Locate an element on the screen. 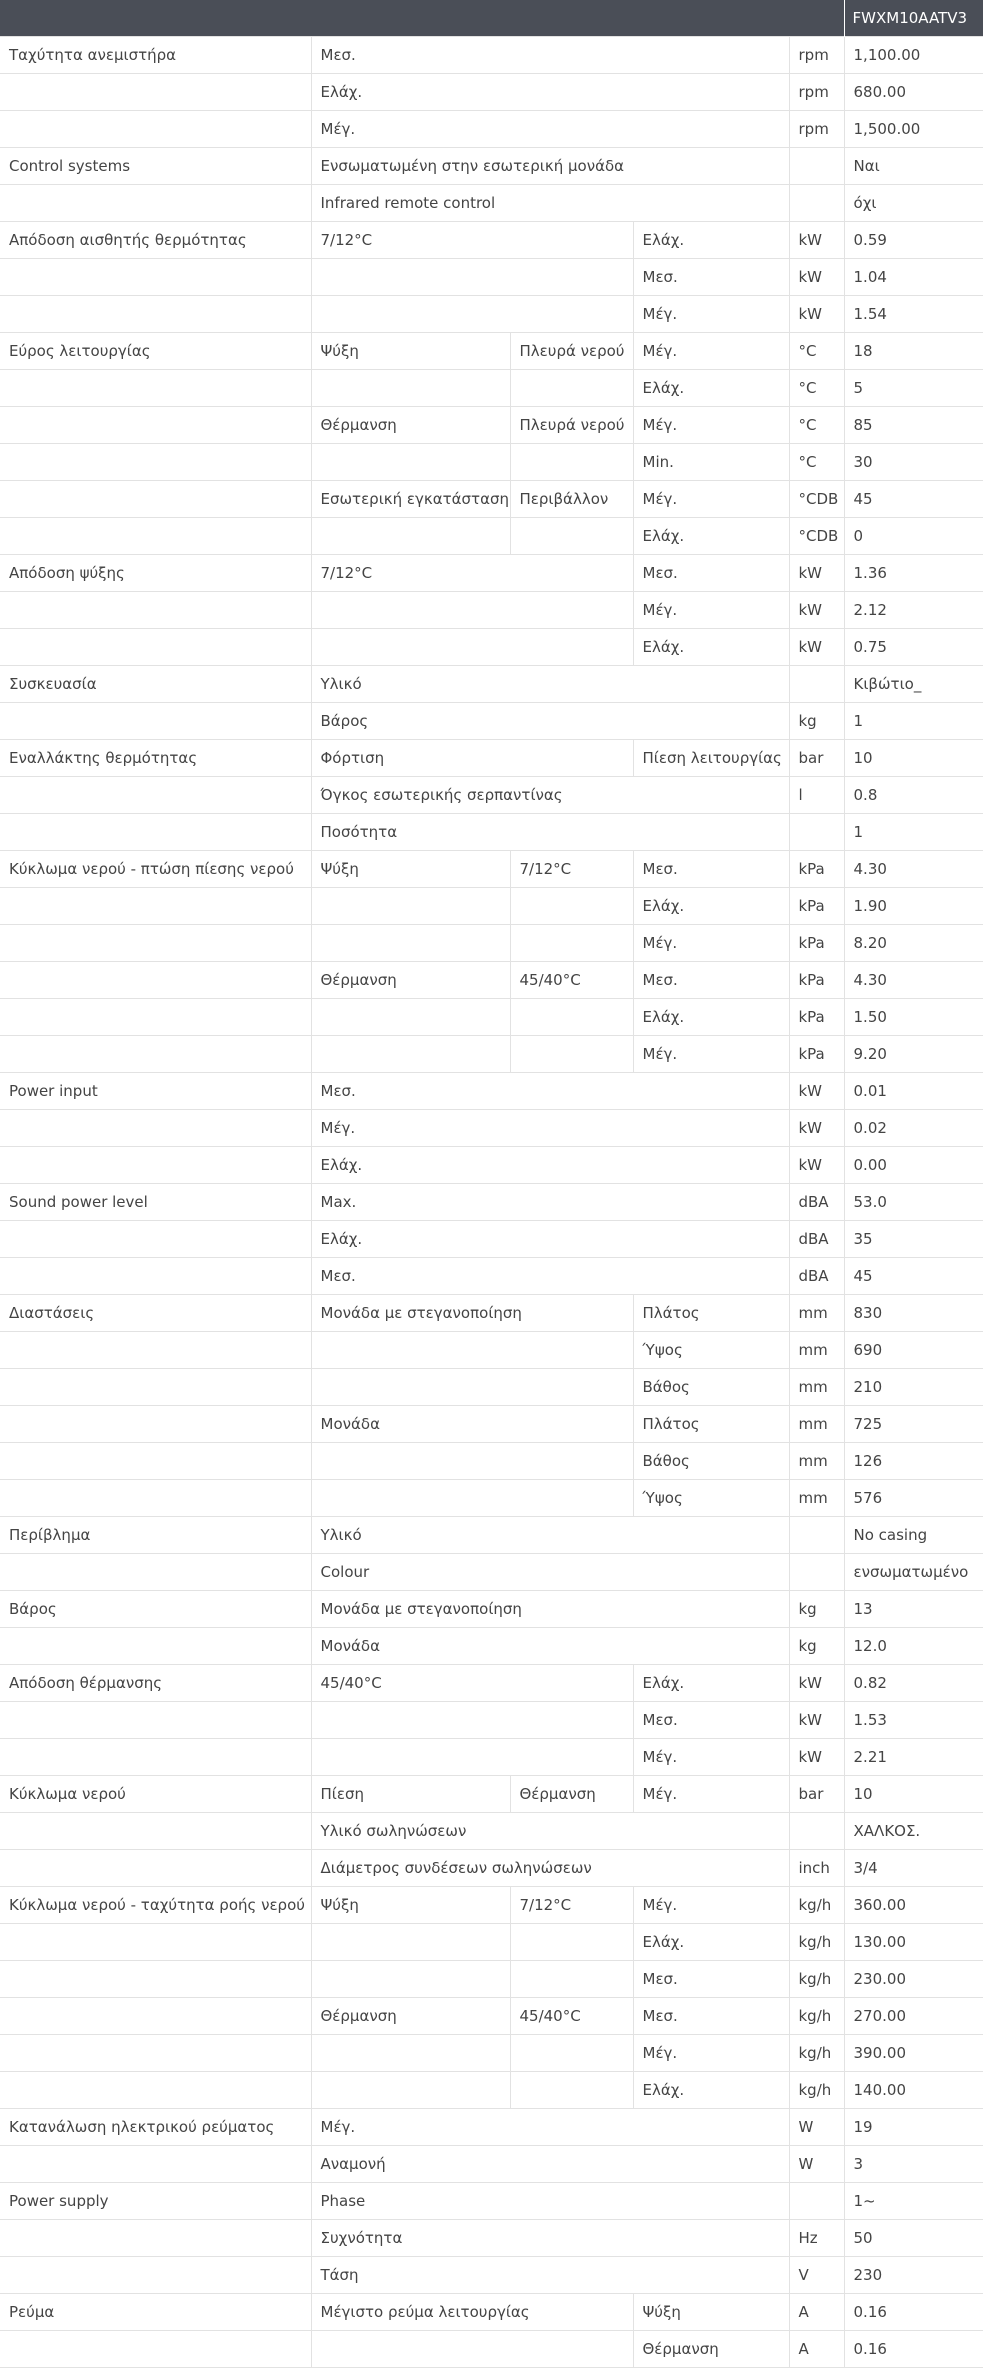 The width and height of the screenshot is (983, 2369). value-cell: 1.90 is located at coordinates (913, 906).